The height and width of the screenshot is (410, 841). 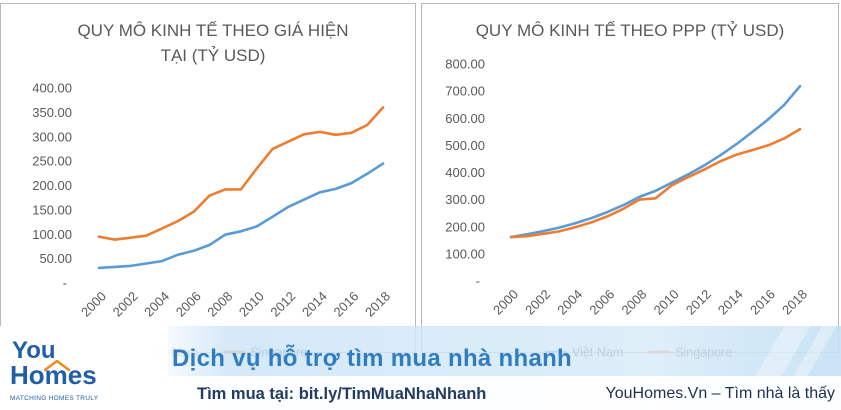 I want to click on y-tick-label: 500.00, so click(x=465, y=145).